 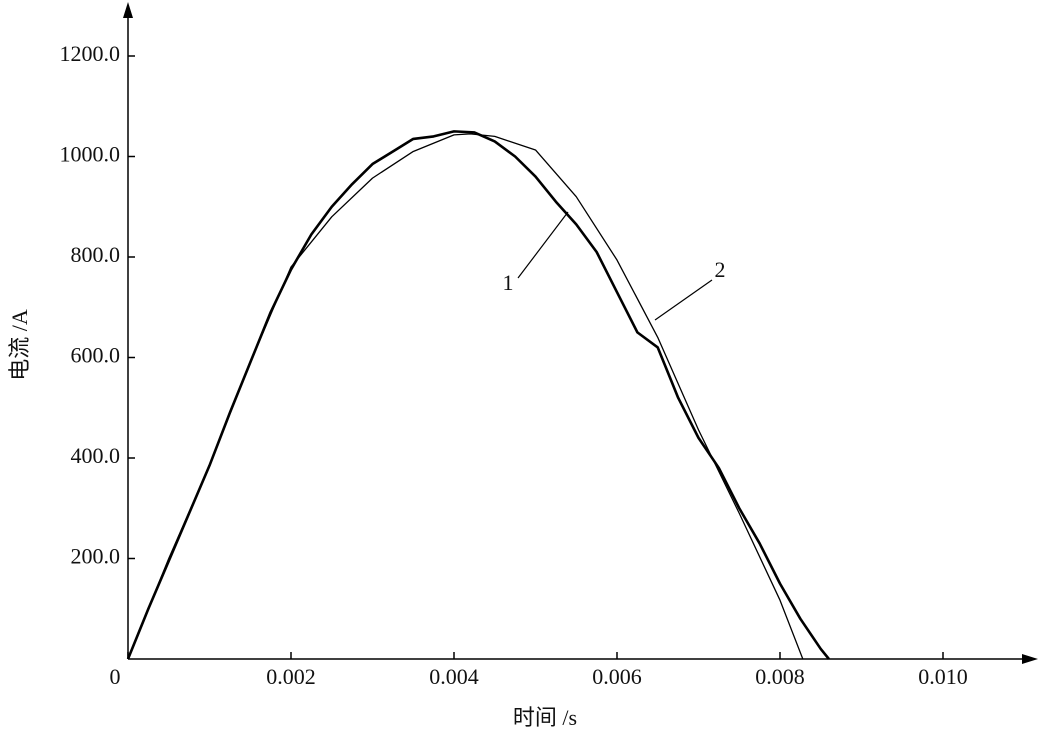 What do you see at coordinates (128, 10) in the screenshot?
I see `y-axis-arrow` at bounding box center [128, 10].